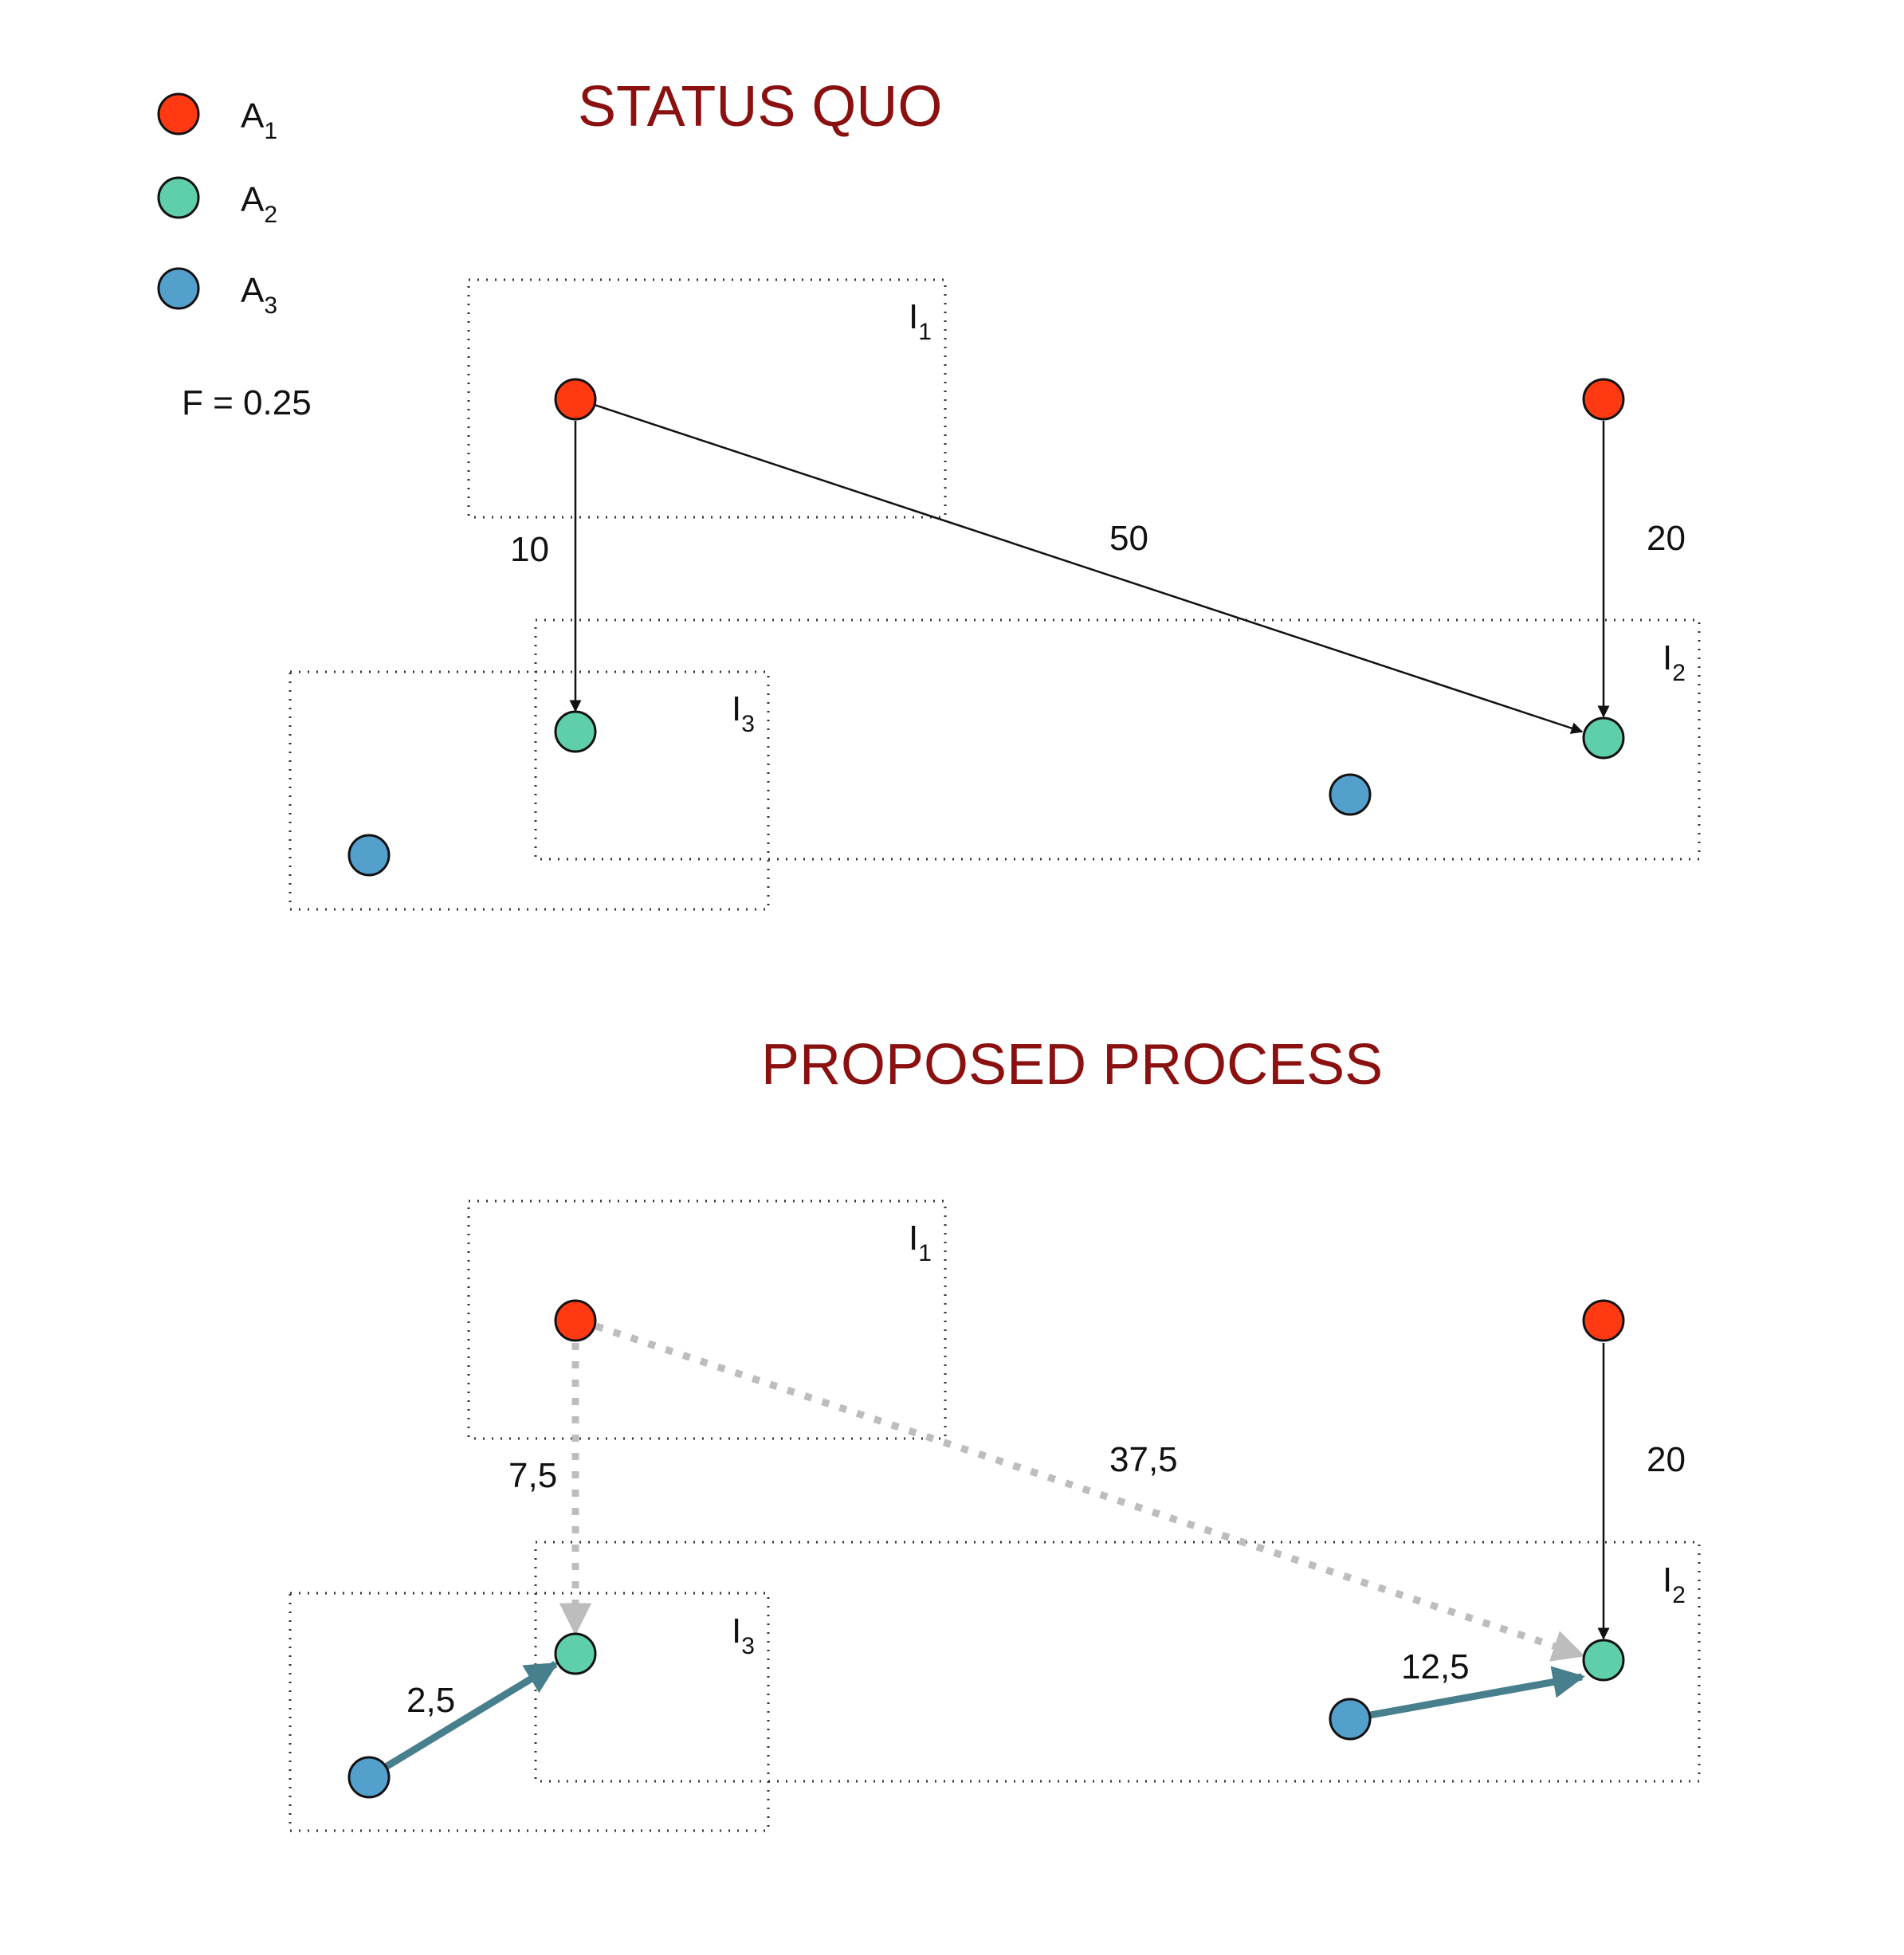 The image size is (1904, 1955). I want to click on region-i3-box, so click(529, 790).